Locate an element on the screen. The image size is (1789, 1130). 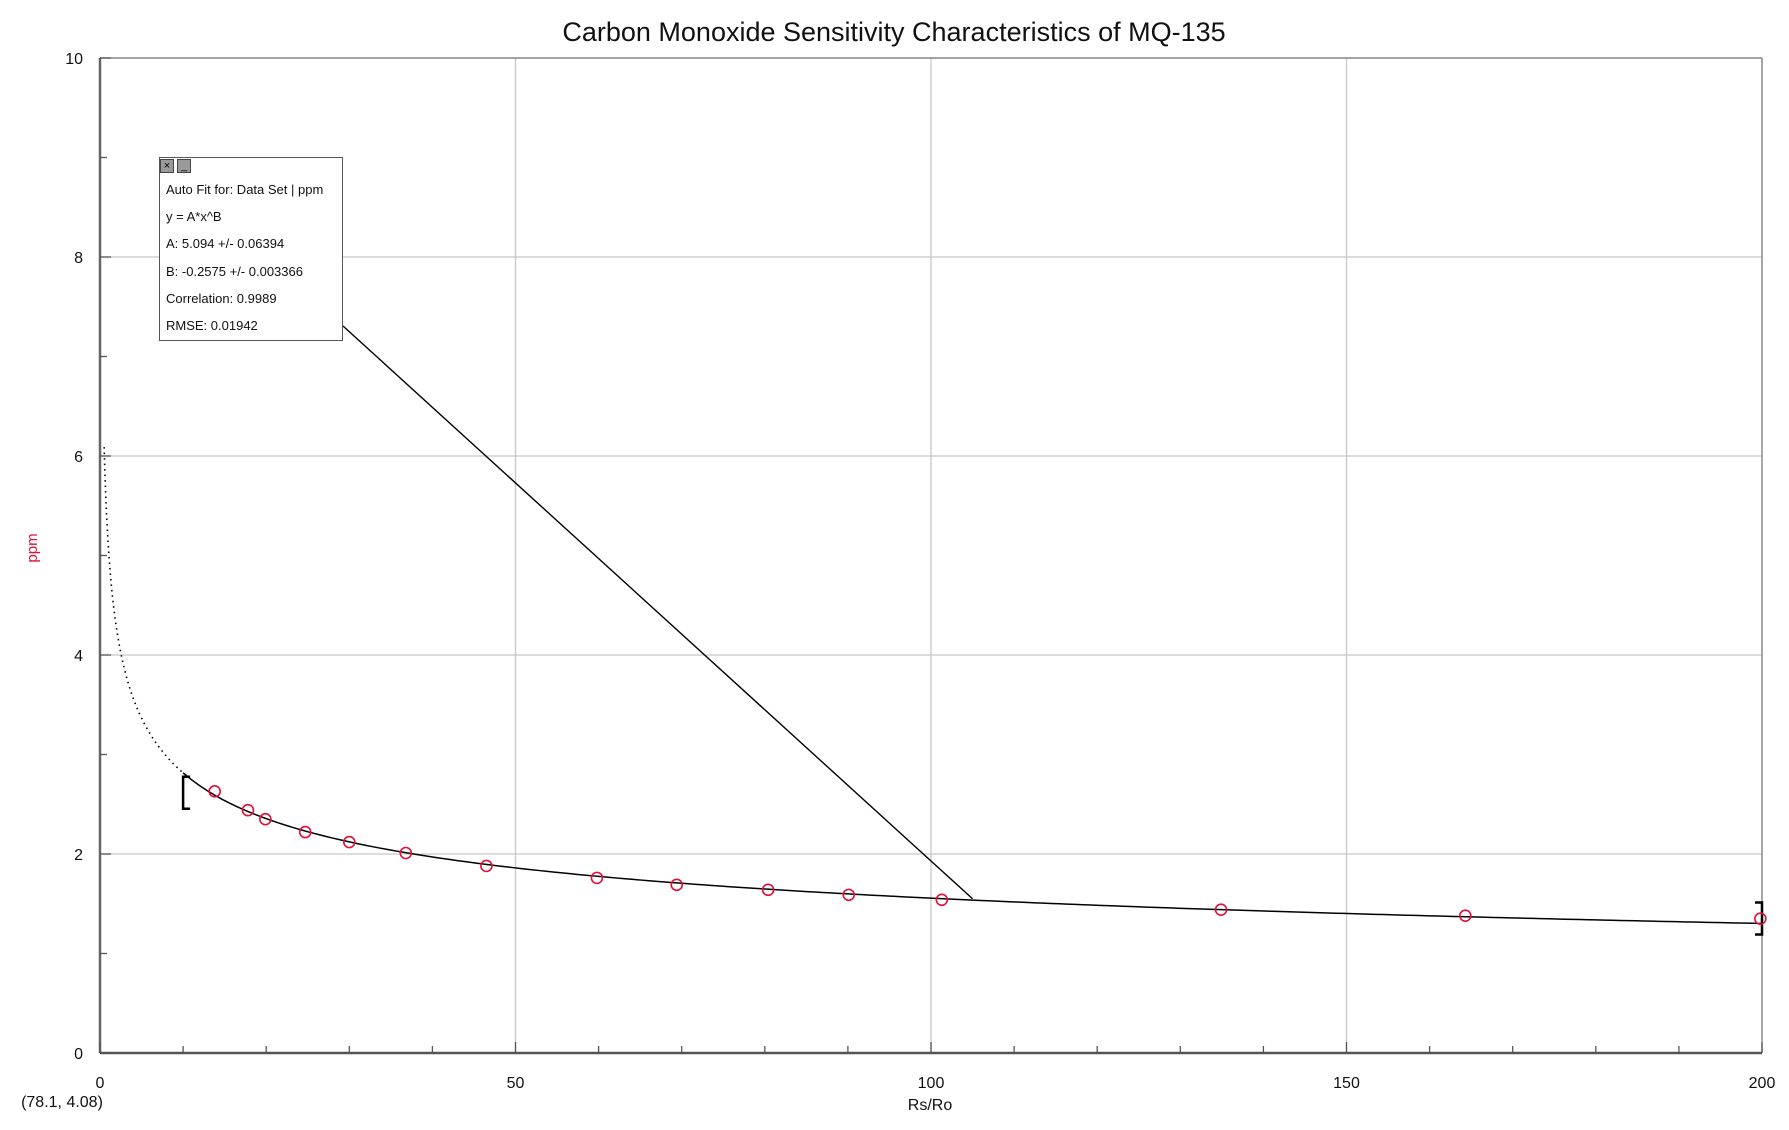
data-points is located at coordinates (987, 855).